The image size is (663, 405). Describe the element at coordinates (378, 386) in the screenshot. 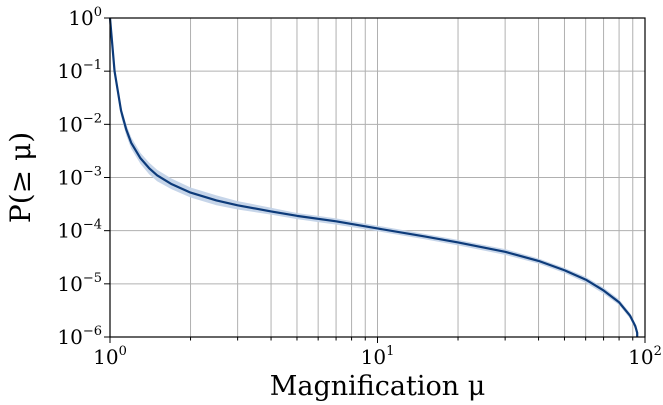

I see `x-axis-label: Magnification μ` at that location.